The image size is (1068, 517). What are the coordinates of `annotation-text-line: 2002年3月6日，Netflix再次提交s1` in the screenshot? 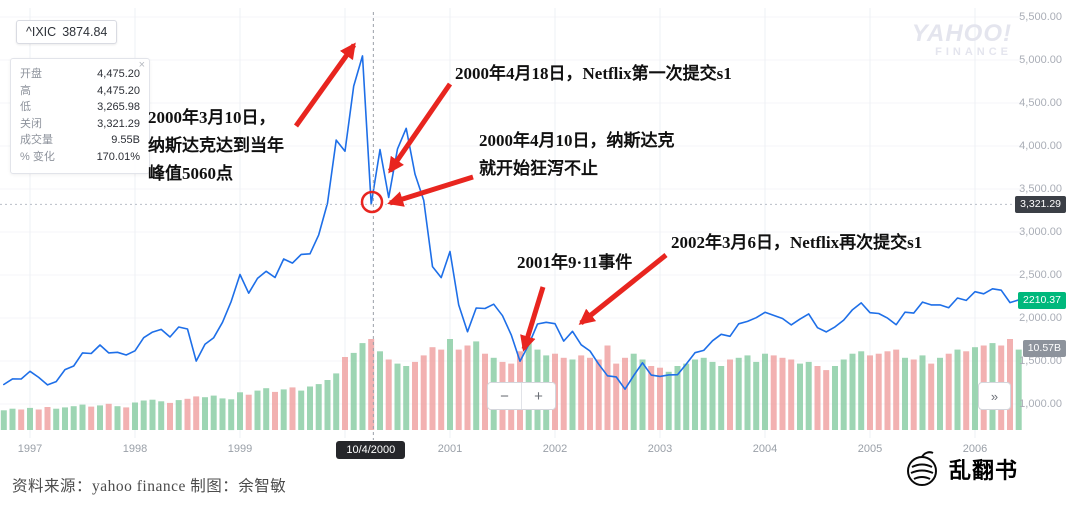 It's located at (797, 242).